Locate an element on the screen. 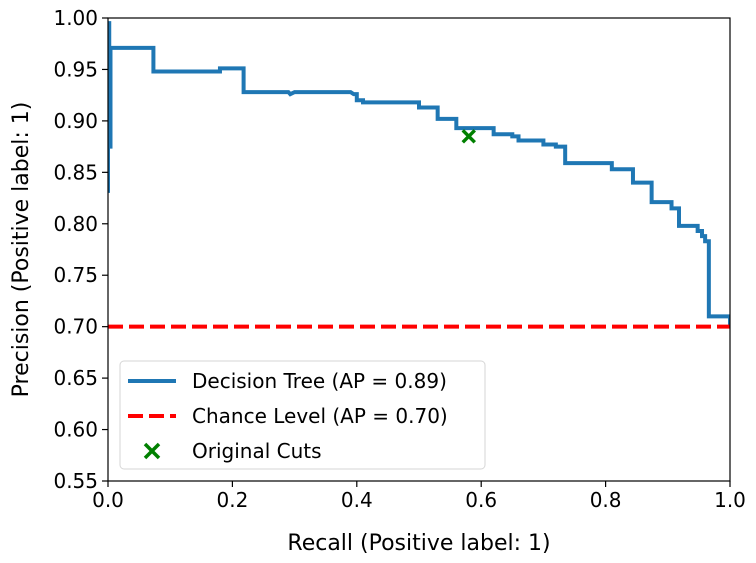  original-cuts-marker is located at coordinates (468, 136).